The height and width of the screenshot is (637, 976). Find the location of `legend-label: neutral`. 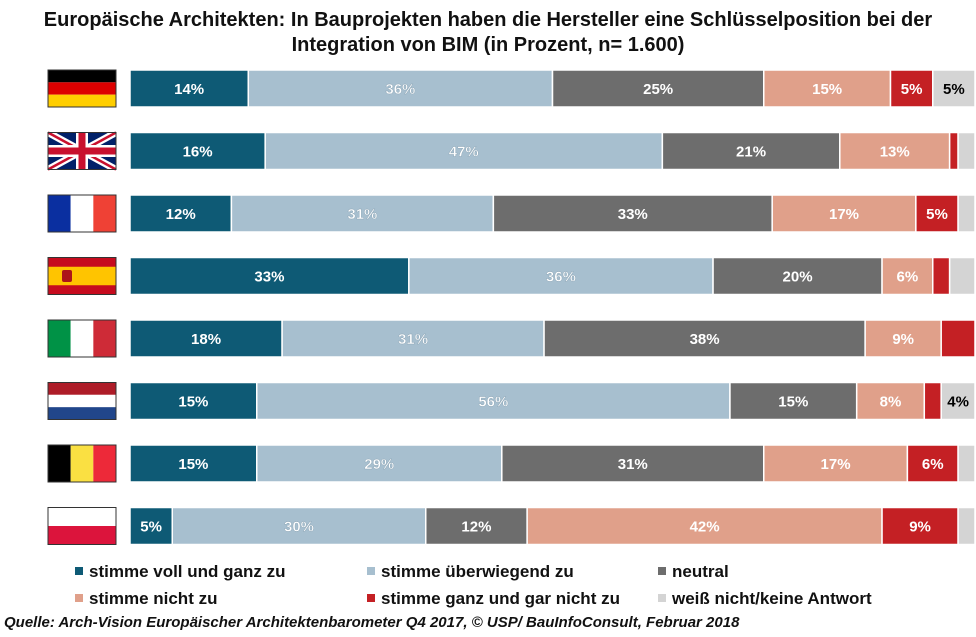

legend-label: neutral is located at coordinates (700, 571).